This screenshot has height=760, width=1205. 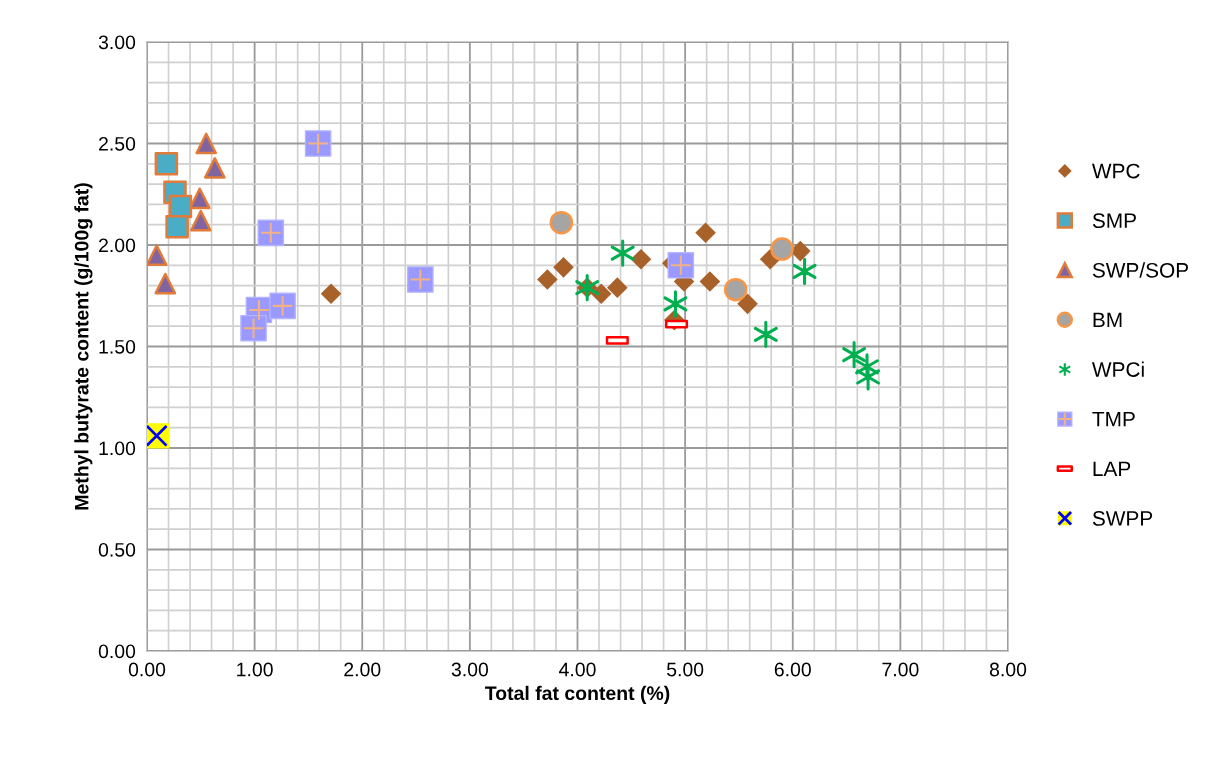 What do you see at coordinates (1122, 518) in the screenshot?
I see `legend-label: SWPP` at bounding box center [1122, 518].